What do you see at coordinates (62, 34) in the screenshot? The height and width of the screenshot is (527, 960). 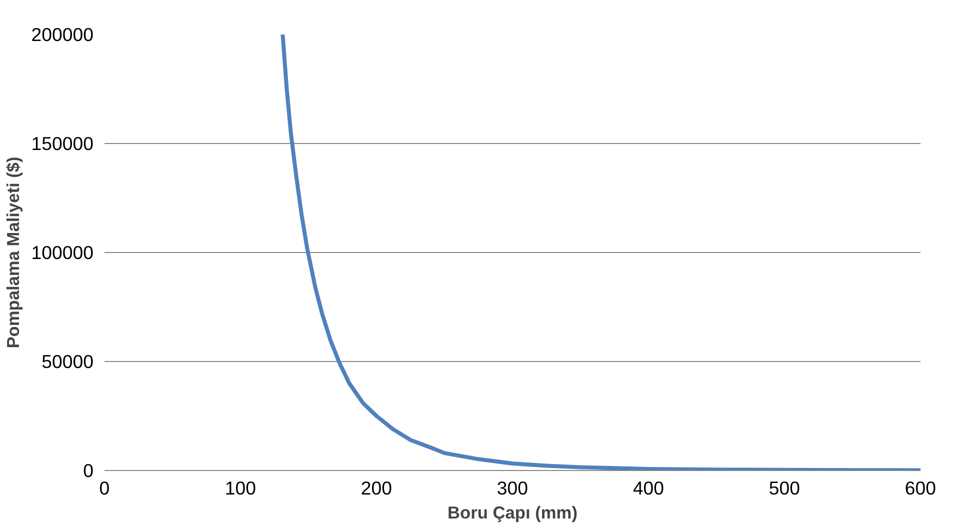 I see `y-tick-label: 200000` at bounding box center [62, 34].